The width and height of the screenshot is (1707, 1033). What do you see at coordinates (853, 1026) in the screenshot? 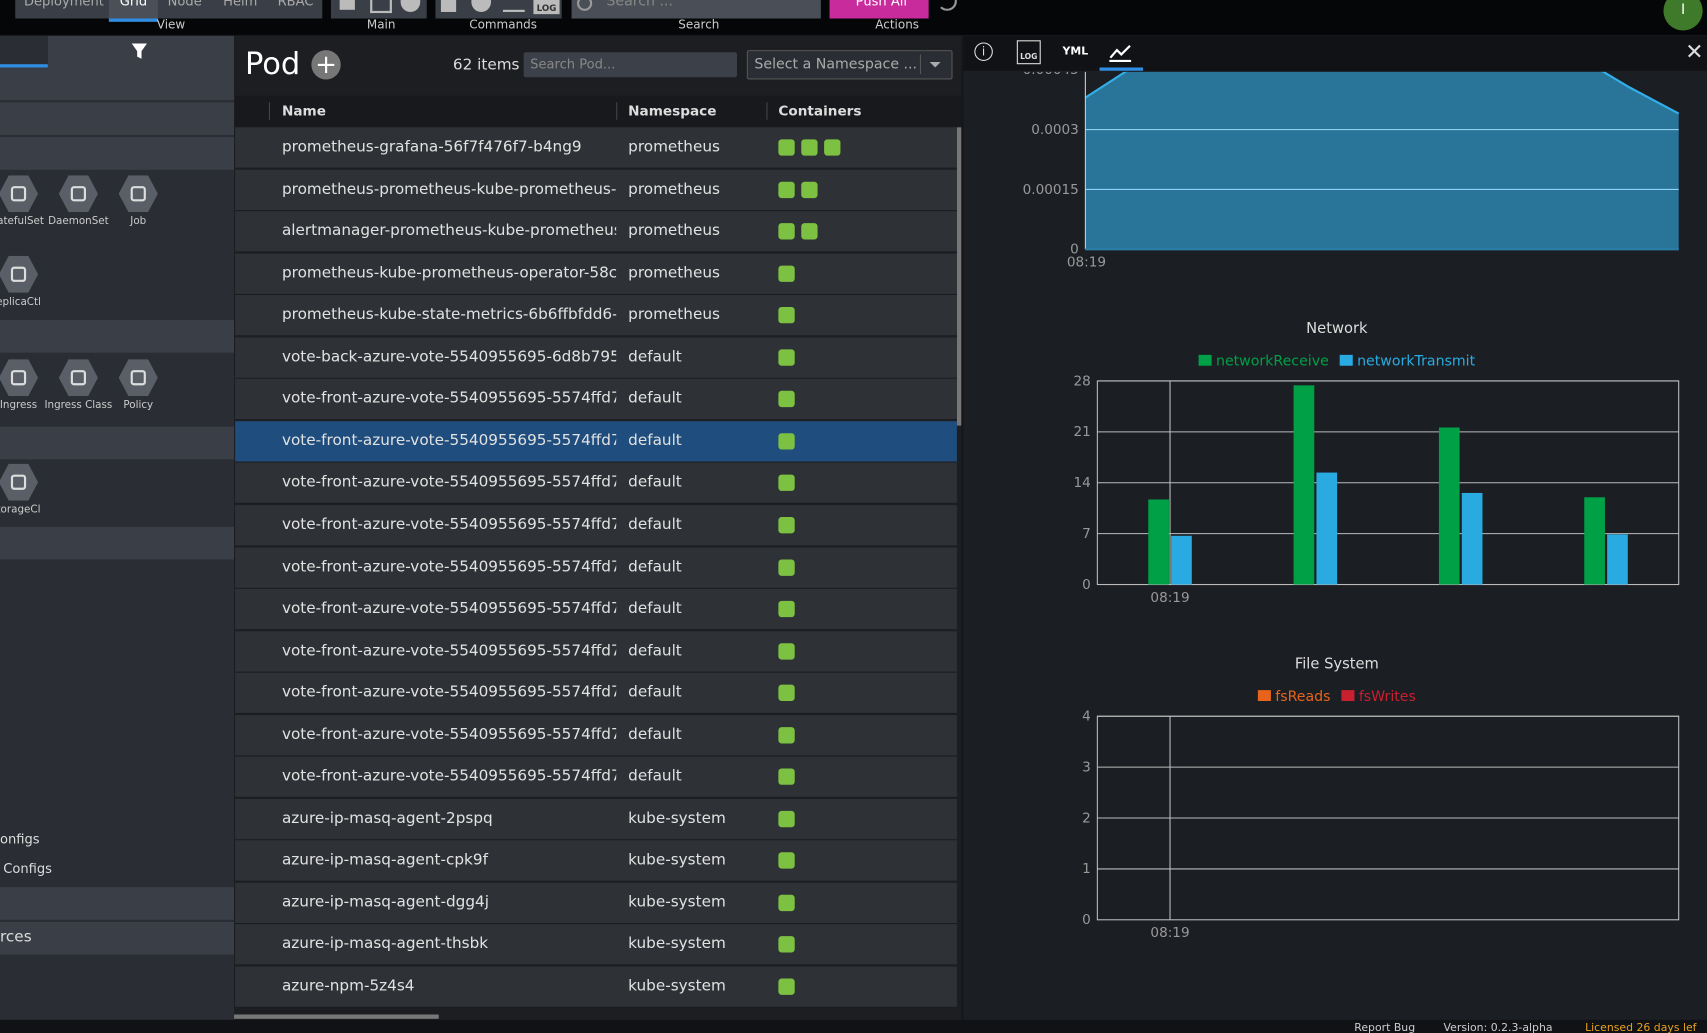
I see `footer` at bounding box center [853, 1026].